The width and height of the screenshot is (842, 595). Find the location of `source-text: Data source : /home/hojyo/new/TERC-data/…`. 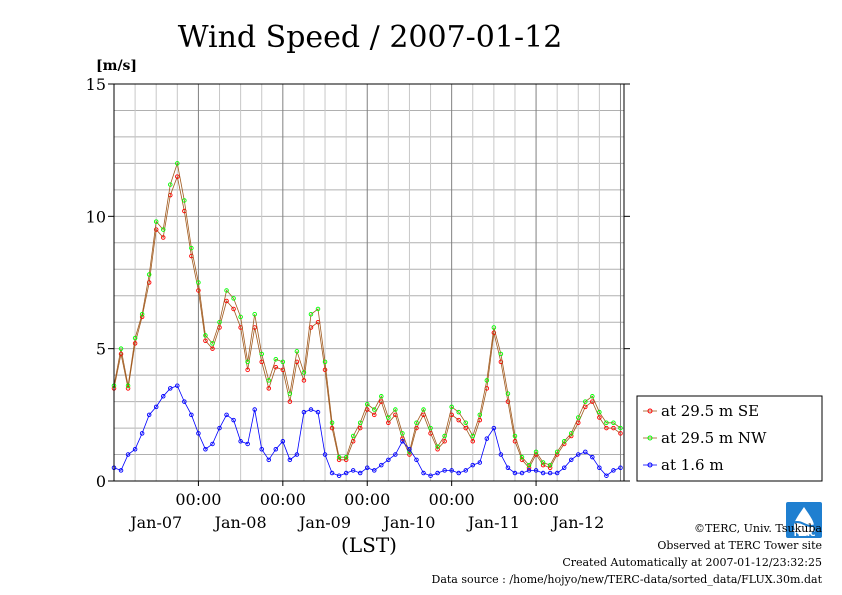

source-text: Data source : /home/hojyo/new/TERC-data/… is located at coordinates (627, 579).